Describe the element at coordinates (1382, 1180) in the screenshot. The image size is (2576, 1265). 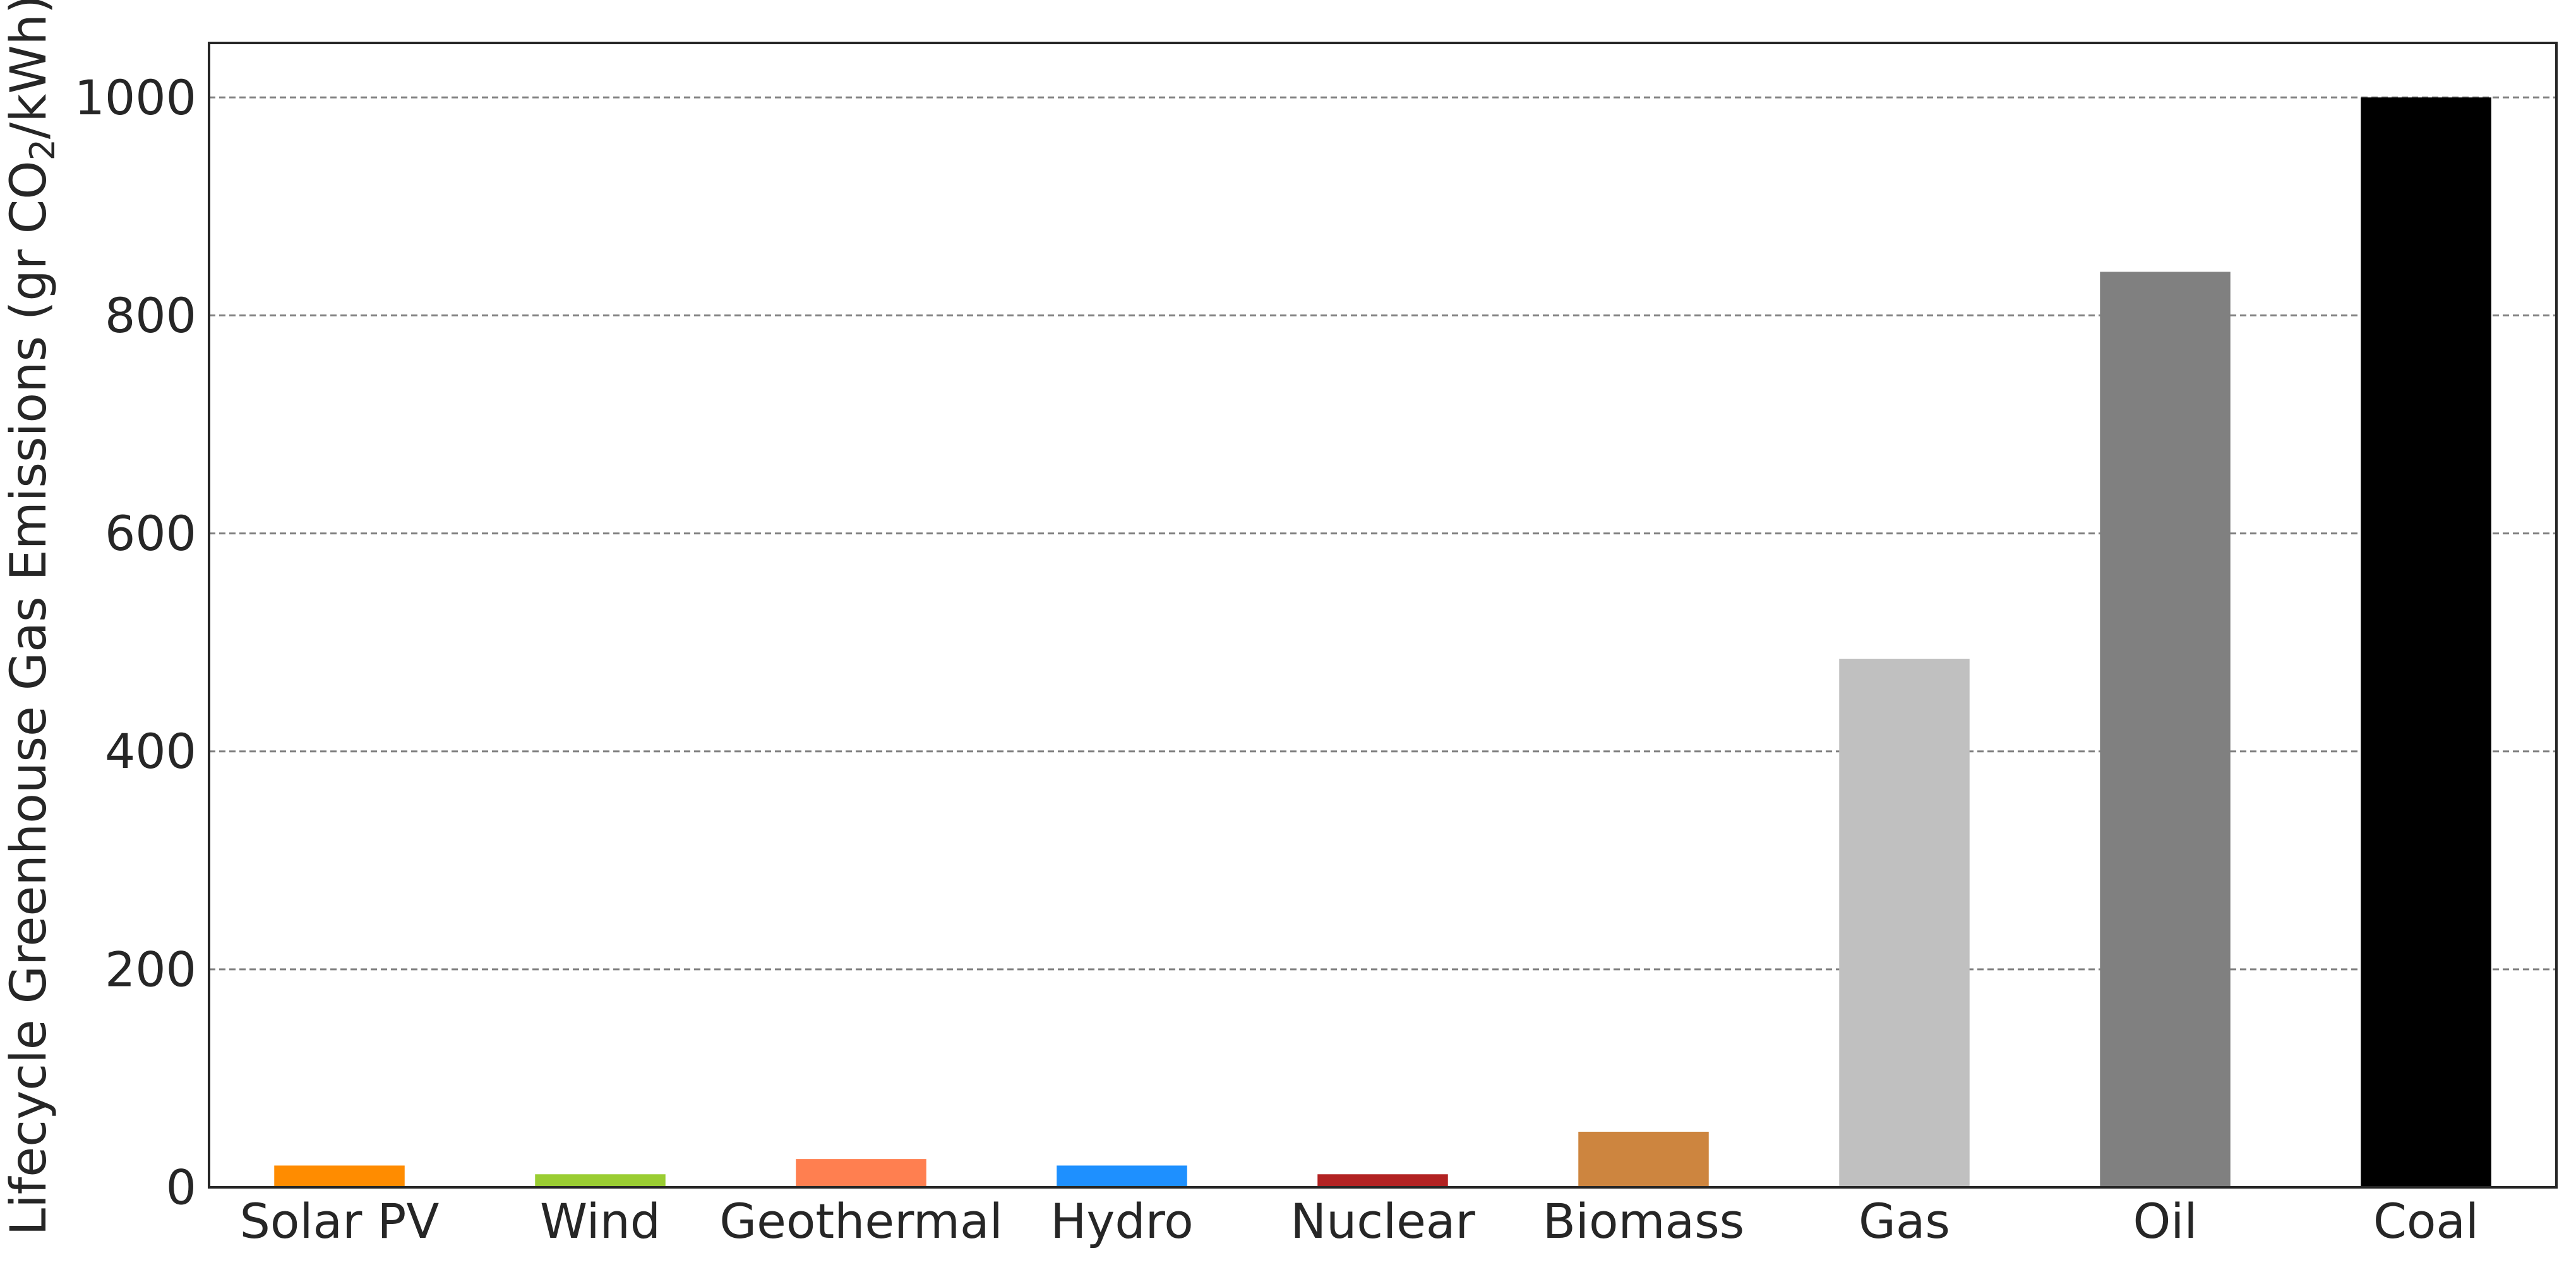
I see `bar-nuclear` at that location.